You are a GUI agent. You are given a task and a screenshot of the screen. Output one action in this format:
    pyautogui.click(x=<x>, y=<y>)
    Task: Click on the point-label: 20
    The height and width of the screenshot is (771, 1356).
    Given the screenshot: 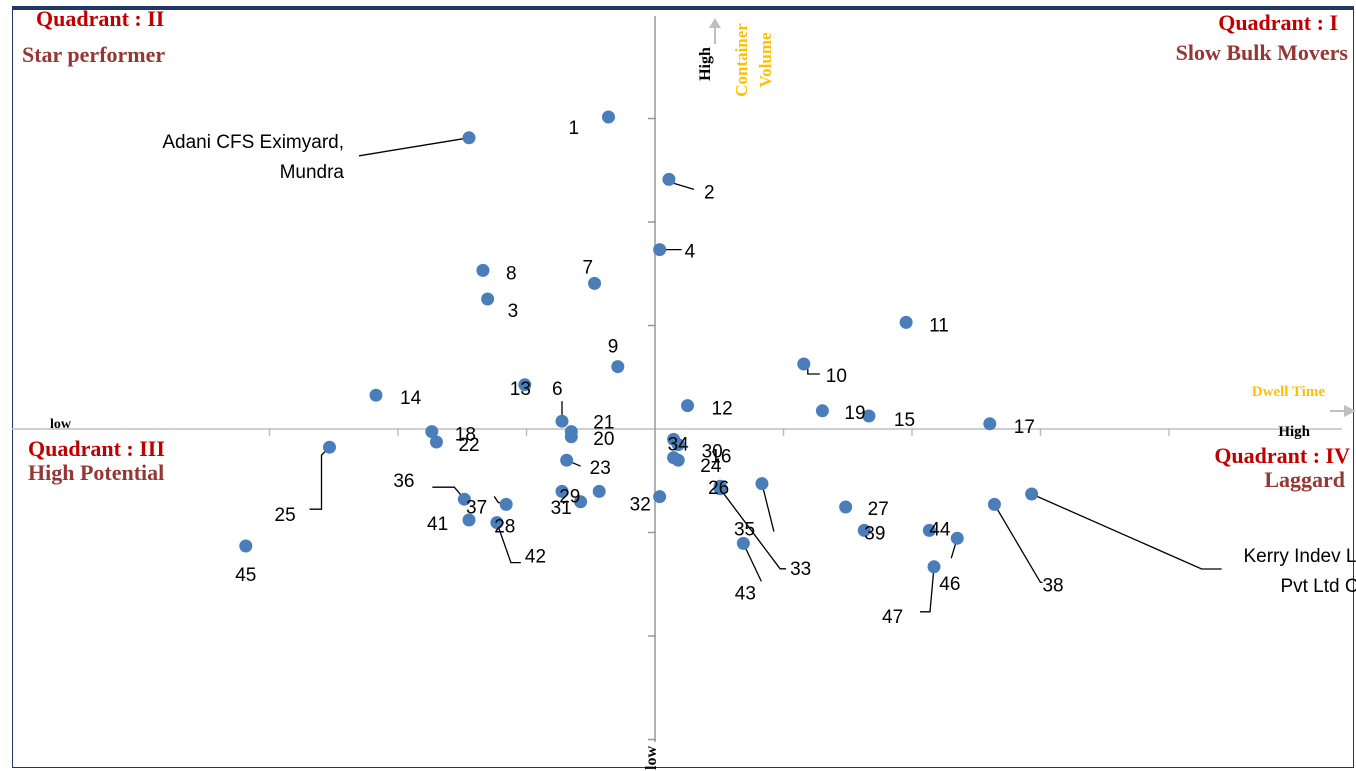 What is the action you would take?
    pyautogui.click(x=603, y=439)
    